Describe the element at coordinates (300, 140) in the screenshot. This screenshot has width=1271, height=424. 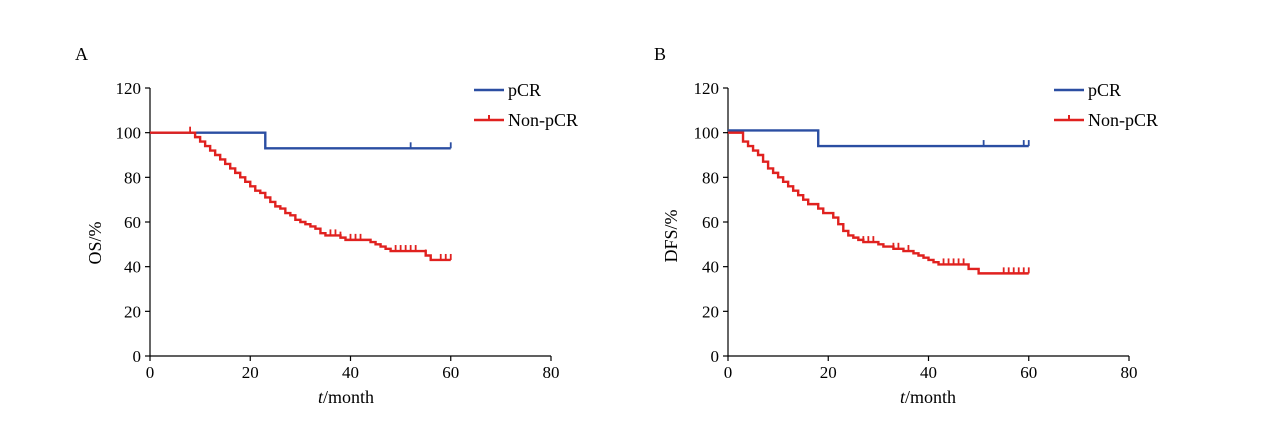
I see `series-line-pcr-a` at that location.